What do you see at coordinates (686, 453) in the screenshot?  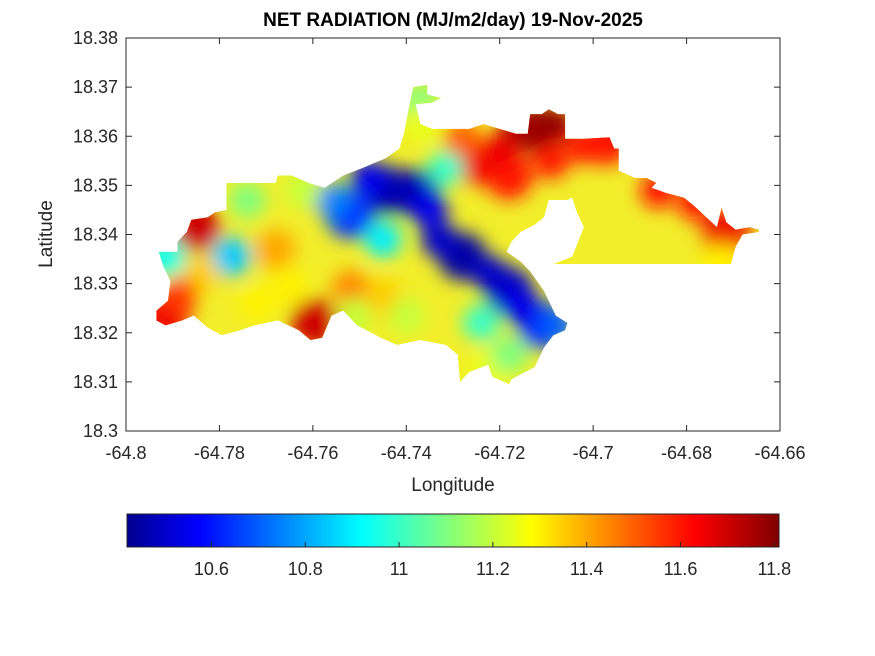 I see `x-tick-label: -64.68` at bounding box center [686, 453].